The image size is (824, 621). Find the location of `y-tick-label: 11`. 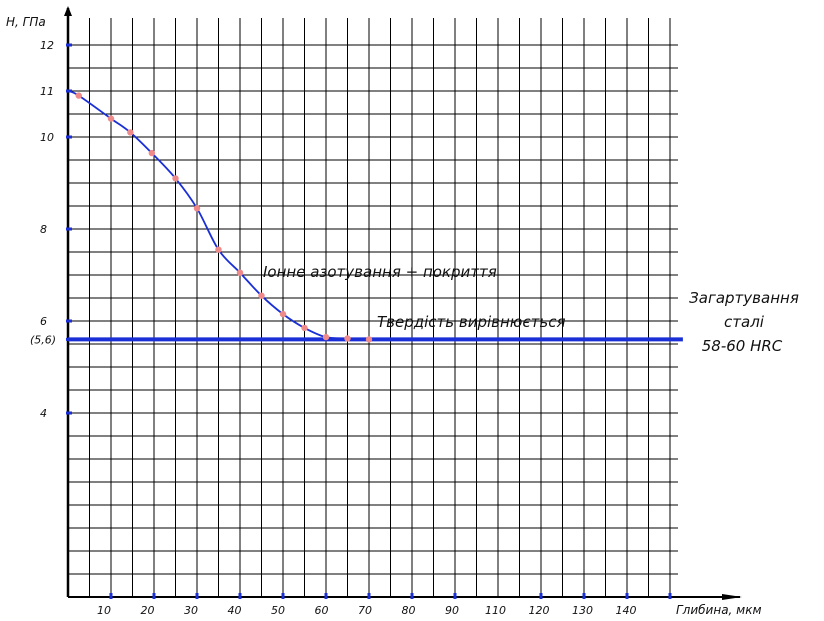

y-tick-label: 11 is located at coordinates (47, 91).